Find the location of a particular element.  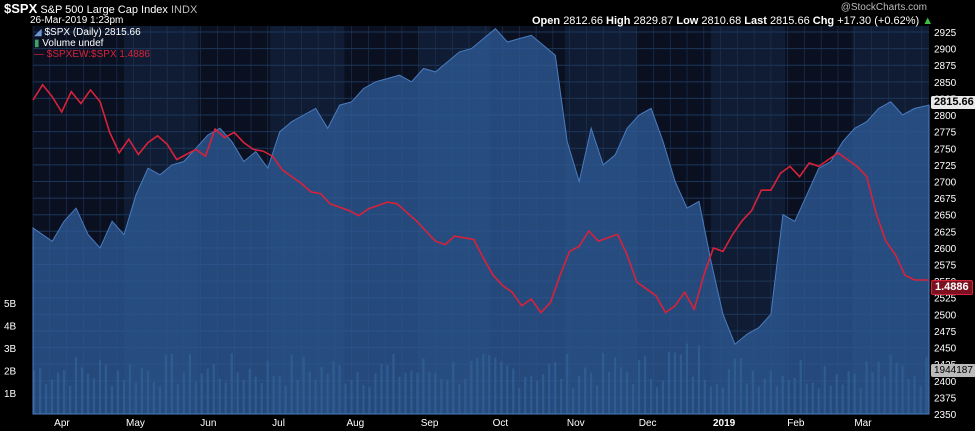

last-value: 2815.66 is located at coordinates (789, 21).